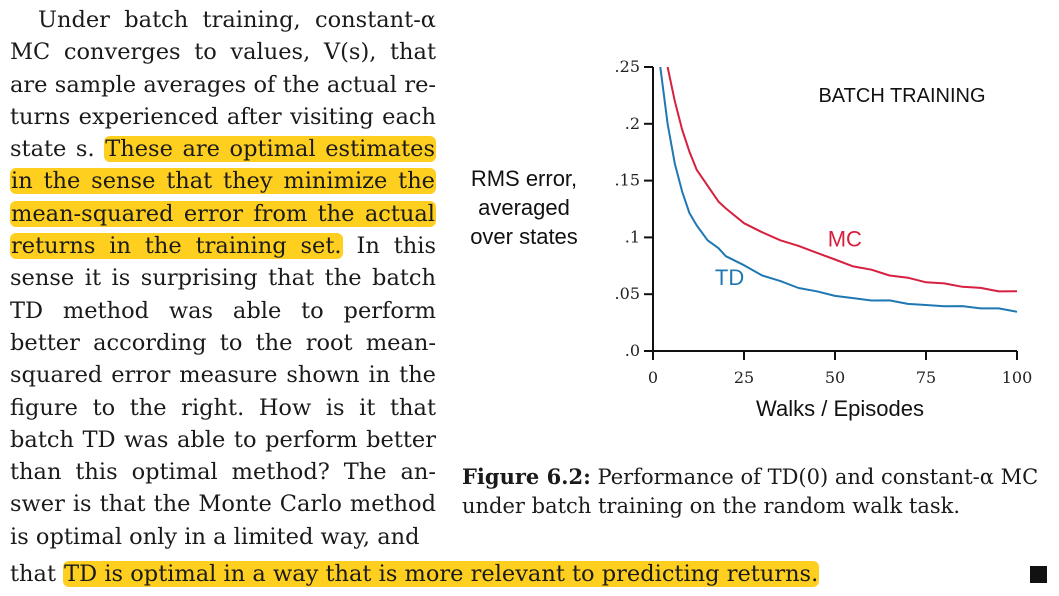 This screenshot has width=1059, height=596. What do you see at coordinates (237, 20) in the screenshot?
I see `paragraph-line: Under batch training, constant-α` at bounding box center [237, 20].